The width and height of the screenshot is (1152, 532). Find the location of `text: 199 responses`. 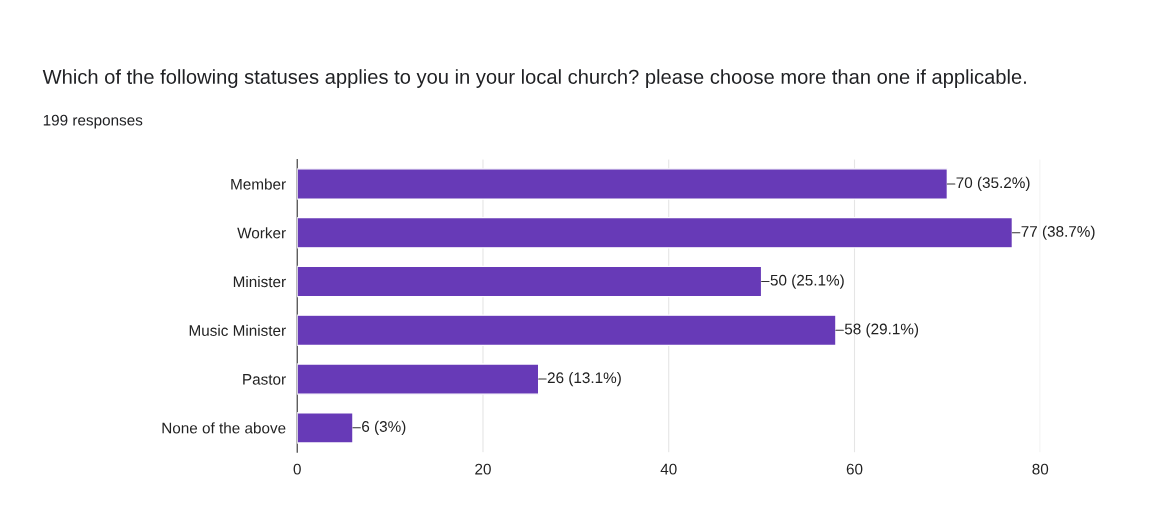

text: 199 responses is located at coordinates (93, 121).